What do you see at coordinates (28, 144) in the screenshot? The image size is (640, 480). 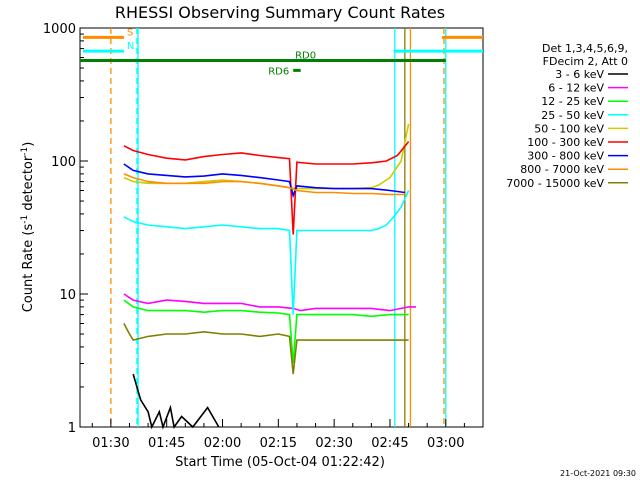 I see `y-axis-label-end: )` at bounding box center [28, 144].